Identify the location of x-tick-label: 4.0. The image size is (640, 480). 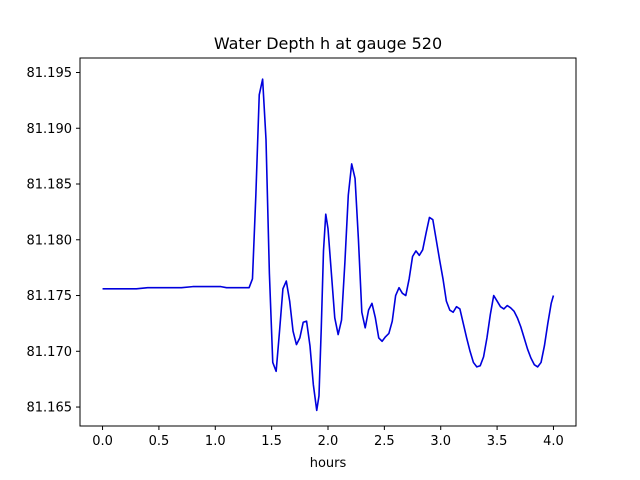
(553, 441).